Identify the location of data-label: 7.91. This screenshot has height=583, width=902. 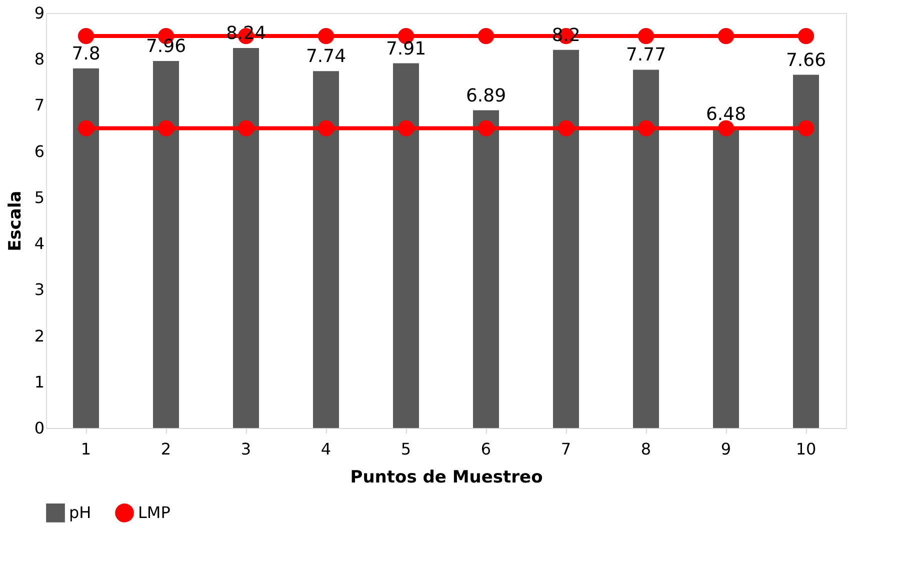
(406, 49).